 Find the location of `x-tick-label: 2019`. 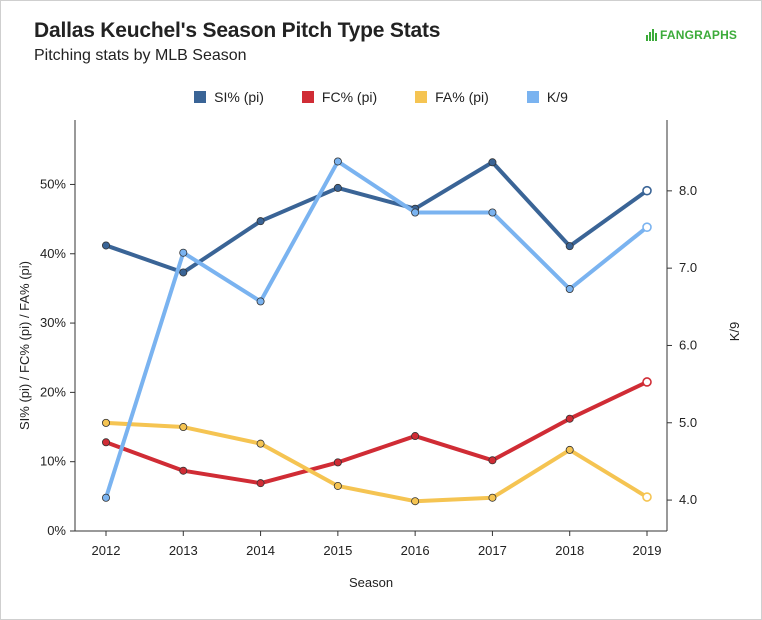

x-tick-label: 2019 is located at coordinates (647, 550).